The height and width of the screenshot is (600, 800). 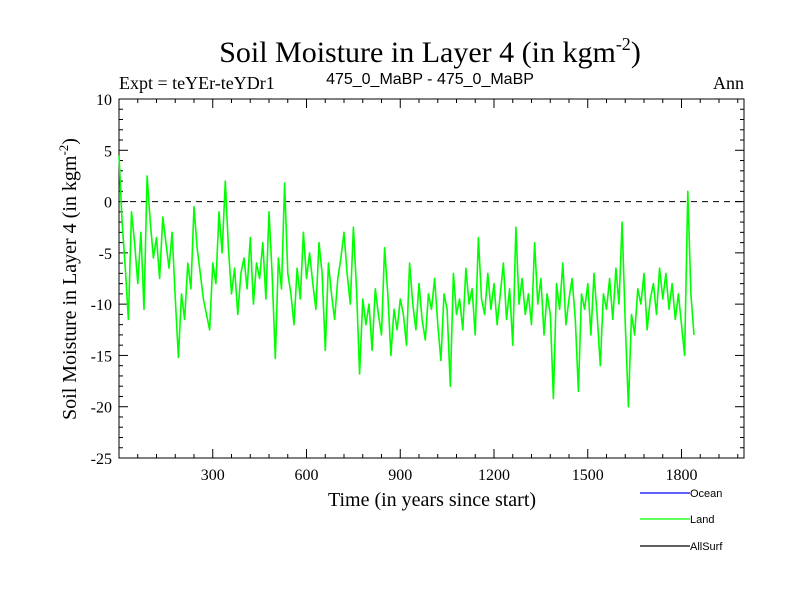 I want to click on y-tick-label: -15, so click(x=101, y=356).